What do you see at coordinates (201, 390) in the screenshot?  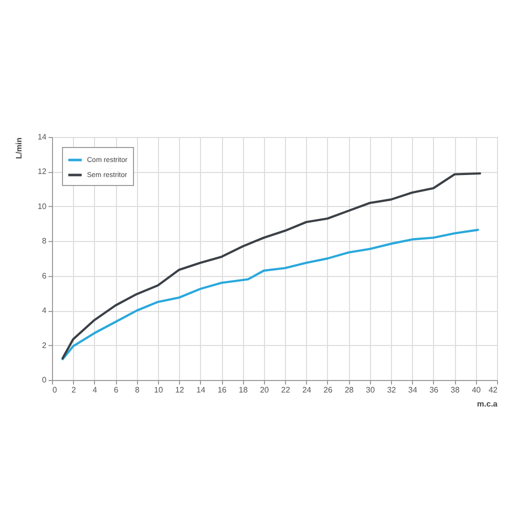 I see `x-tick-label: 14` at bounding box center [201, 390].